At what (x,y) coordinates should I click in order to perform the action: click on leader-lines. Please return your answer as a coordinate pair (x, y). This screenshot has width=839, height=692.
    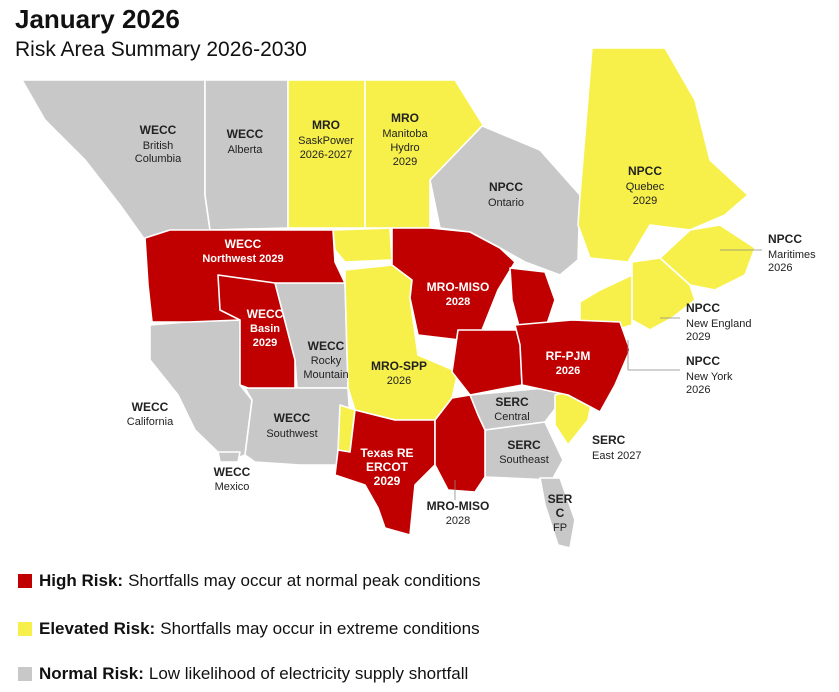
    Looking at the image, I should click on (608, 374).